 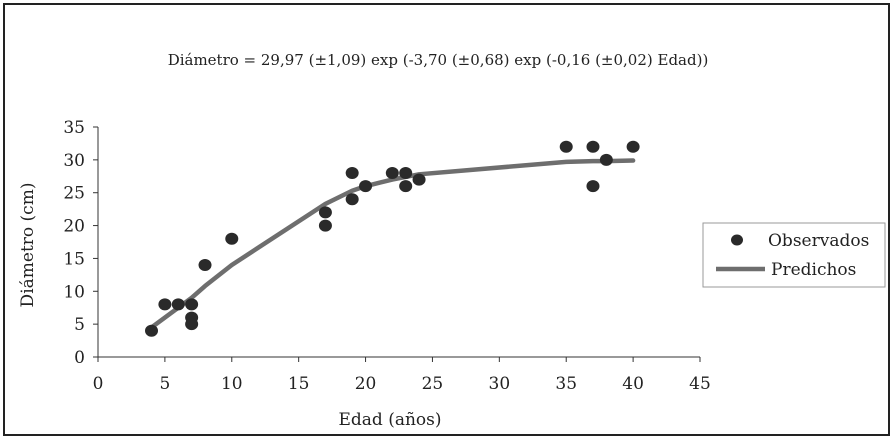 I want to click on x-tick-label: 40, so click(x=633, y=384).